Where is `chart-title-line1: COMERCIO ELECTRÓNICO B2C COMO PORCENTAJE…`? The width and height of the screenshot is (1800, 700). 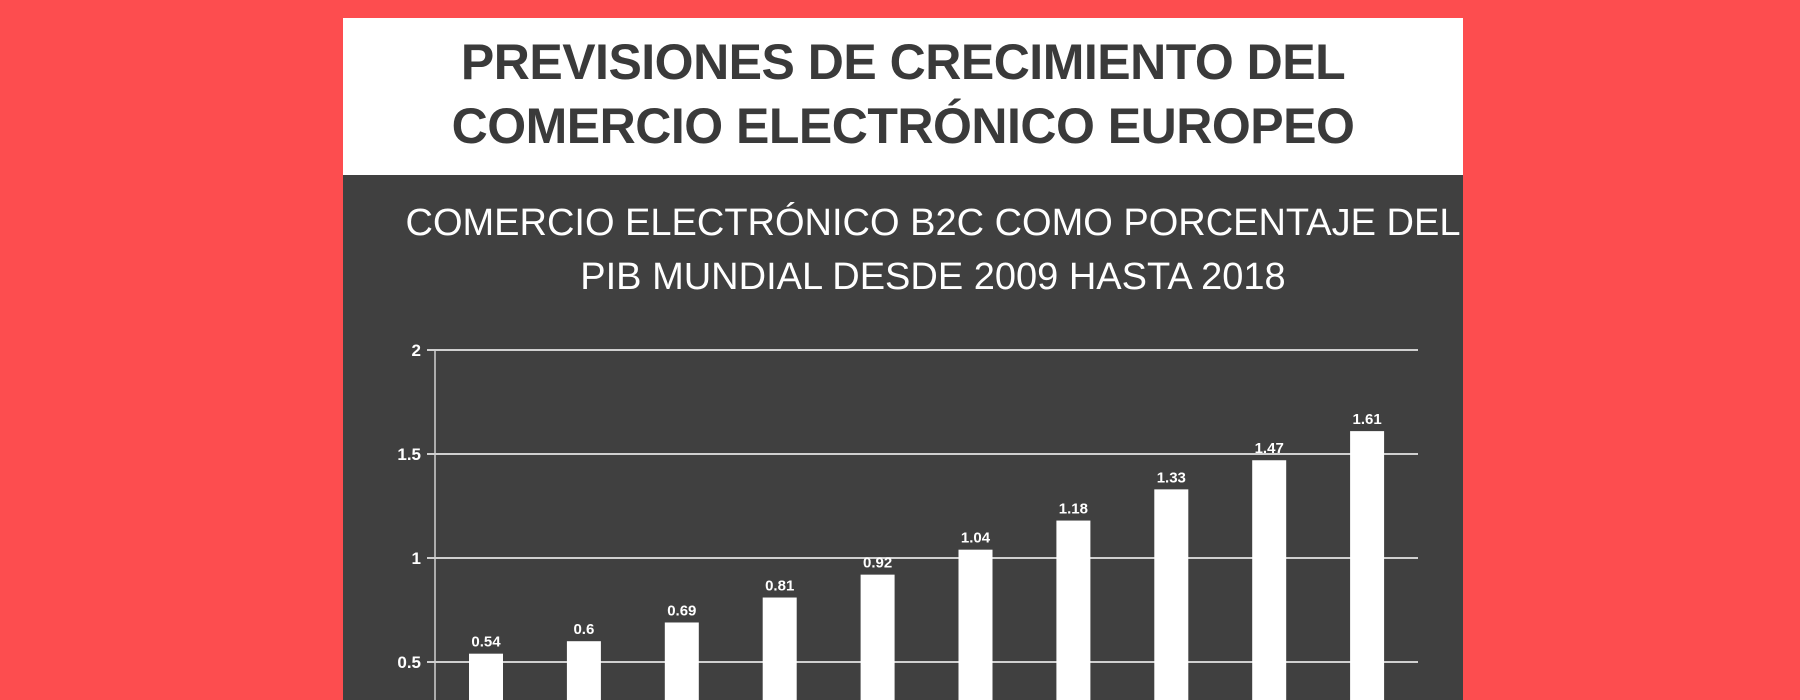
chart-title-line1: COMERCIO ELECTRÓNICO B2C COMO PORCENTAJE… is located at coordinates (933, 223).